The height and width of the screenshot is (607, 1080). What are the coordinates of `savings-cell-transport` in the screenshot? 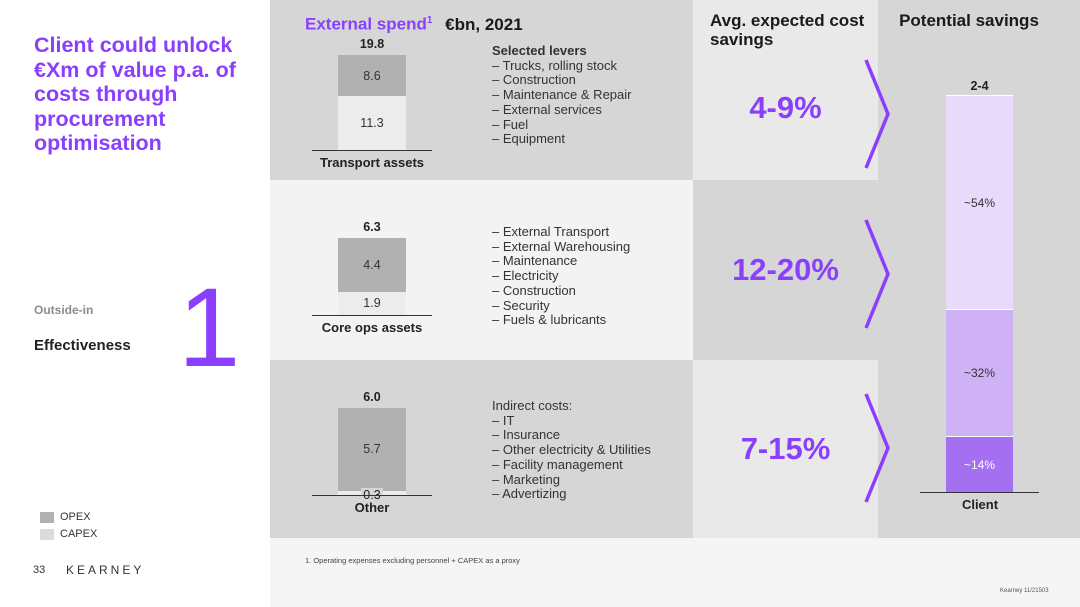 It's located at (785, 90).